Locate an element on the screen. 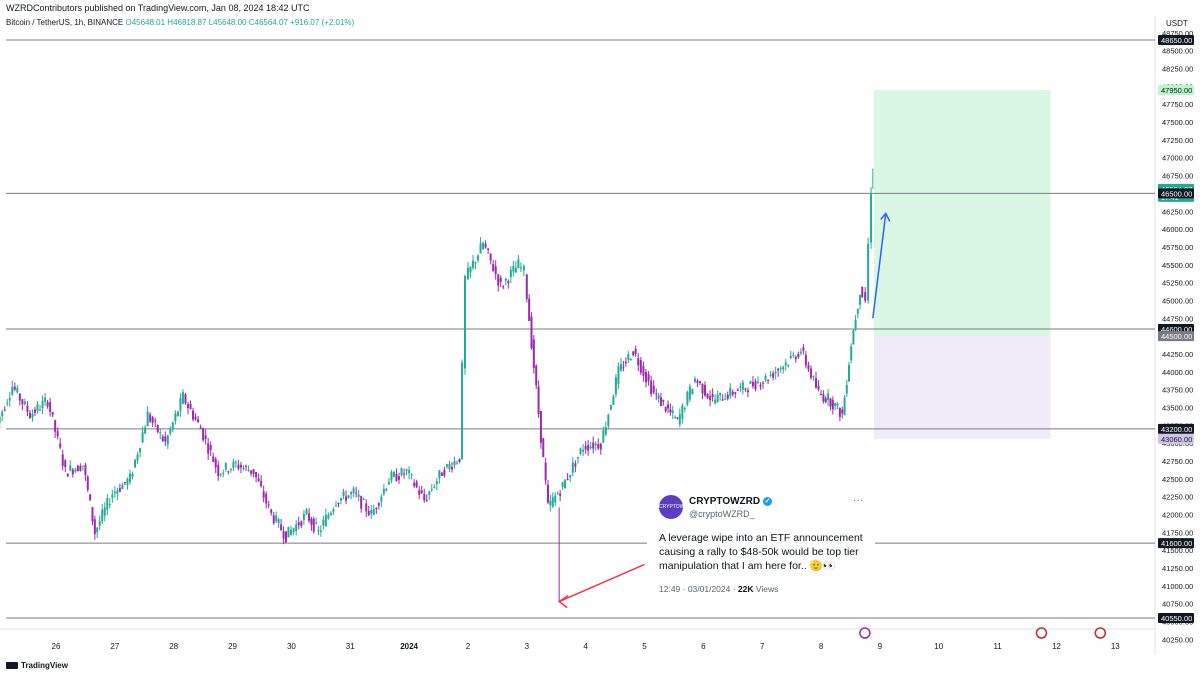  y-tick-label: 44250.00 is located at coordinates (1177, 354).